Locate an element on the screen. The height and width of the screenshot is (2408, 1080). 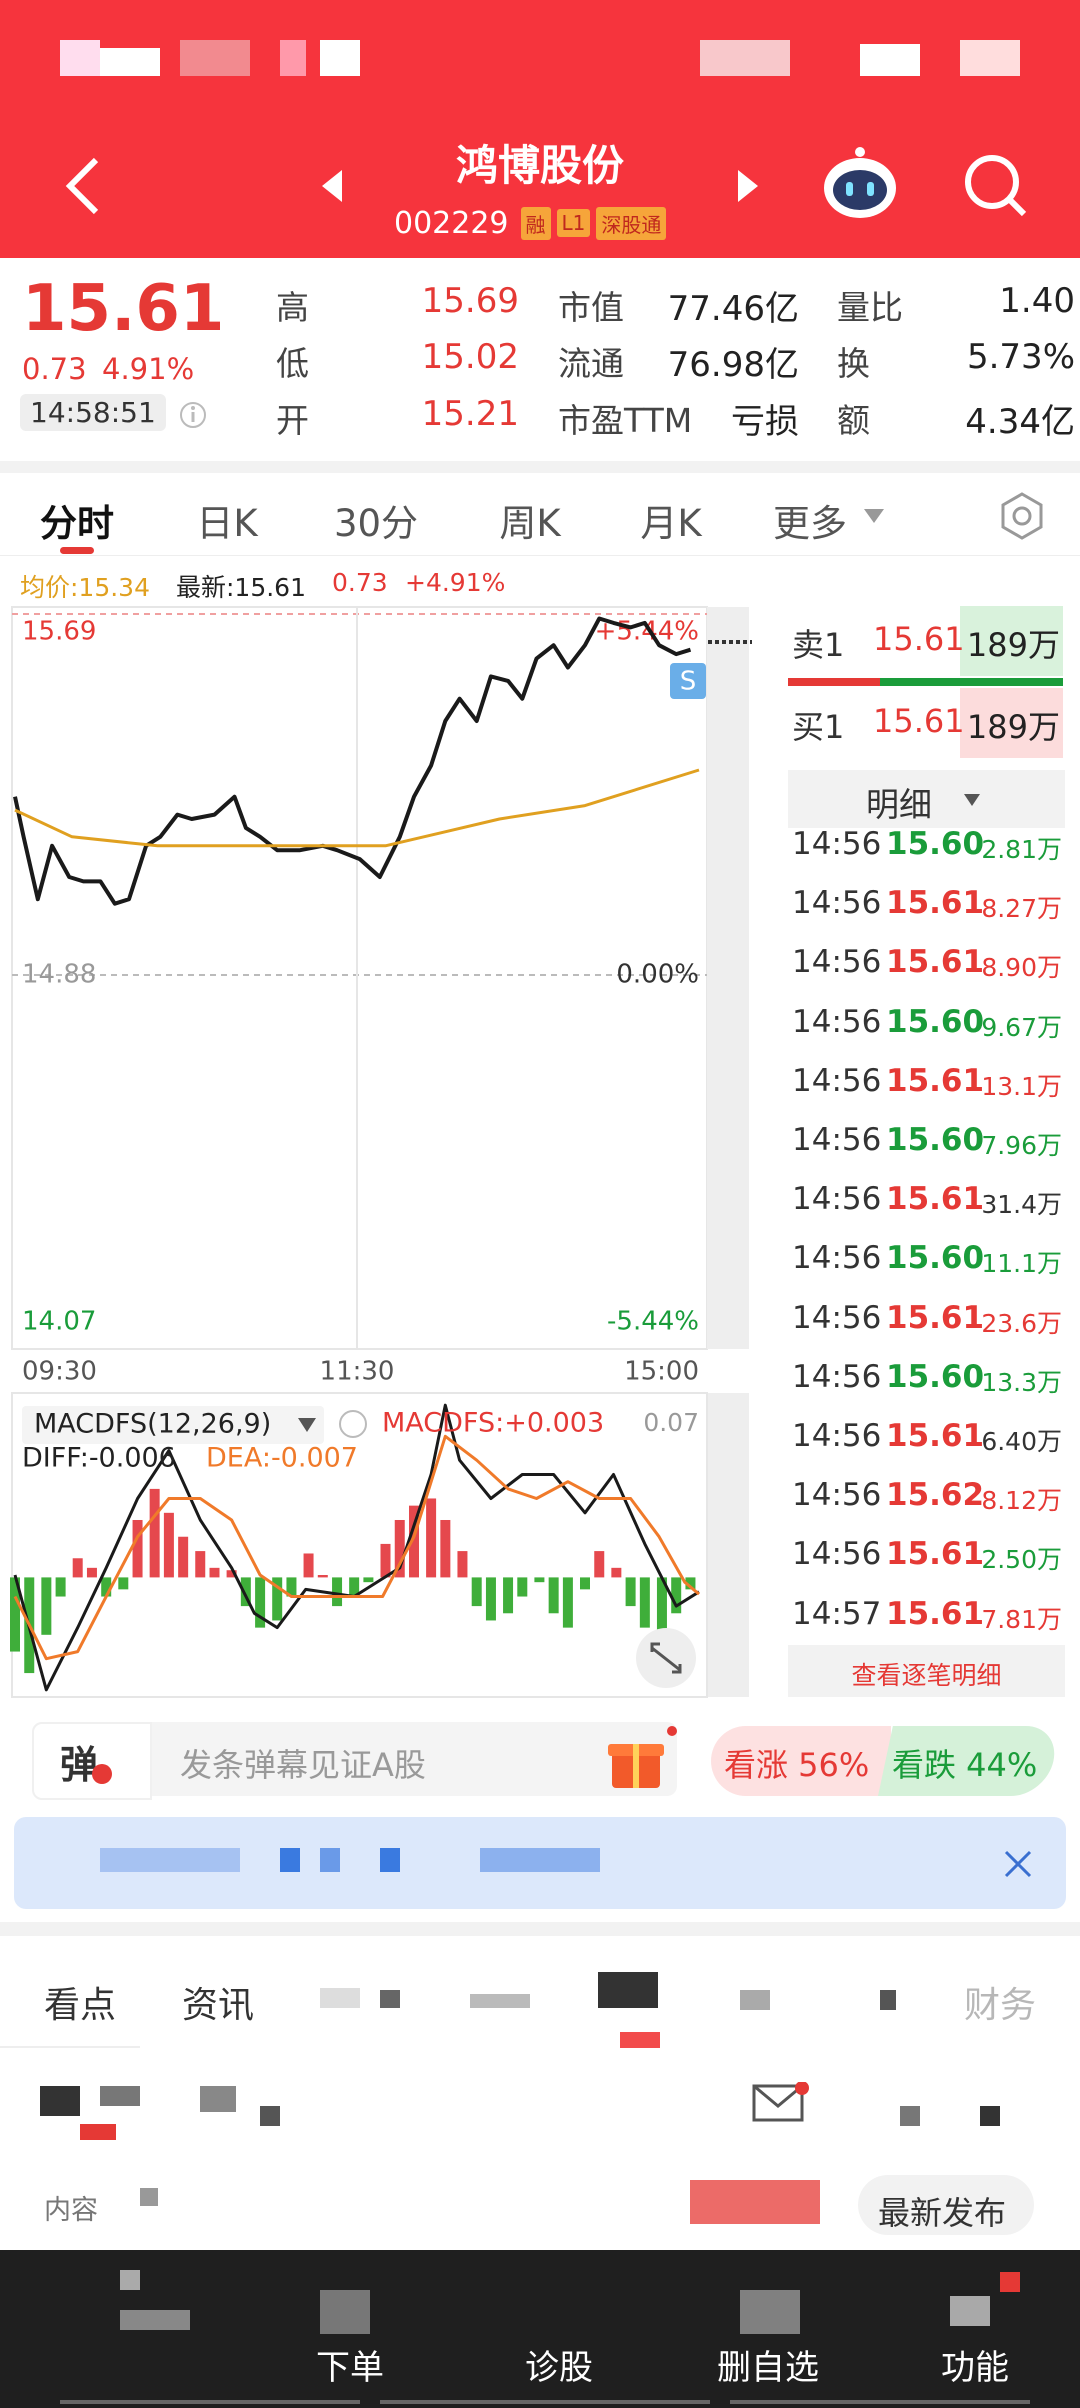
barrage-input: 发条弹幕见证A股 is located at coordinates (303, 1765).